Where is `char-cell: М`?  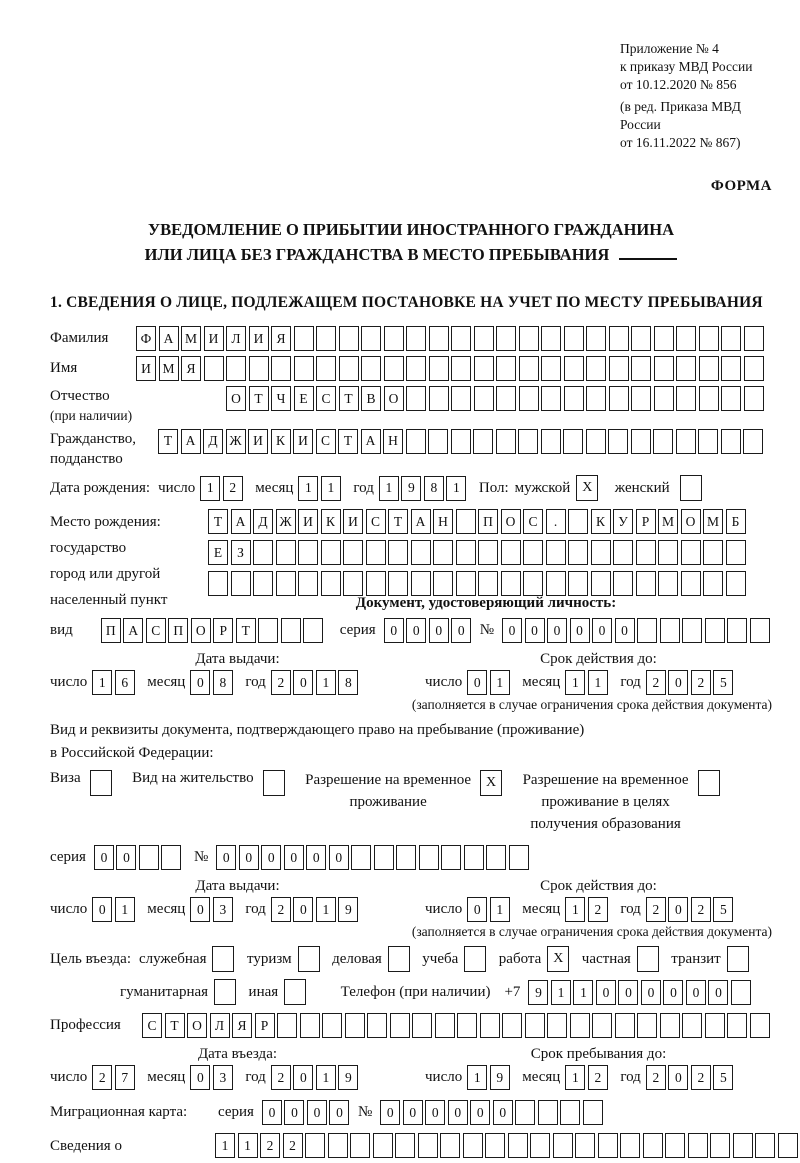 char-cell: М is located at coordinates (191, 338).